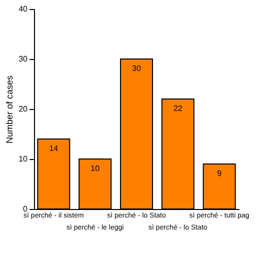  What do you see at coordinates (23, 159) in the screenshot?
I see `y-tick-label: 10` at bounding box center [23, 159].